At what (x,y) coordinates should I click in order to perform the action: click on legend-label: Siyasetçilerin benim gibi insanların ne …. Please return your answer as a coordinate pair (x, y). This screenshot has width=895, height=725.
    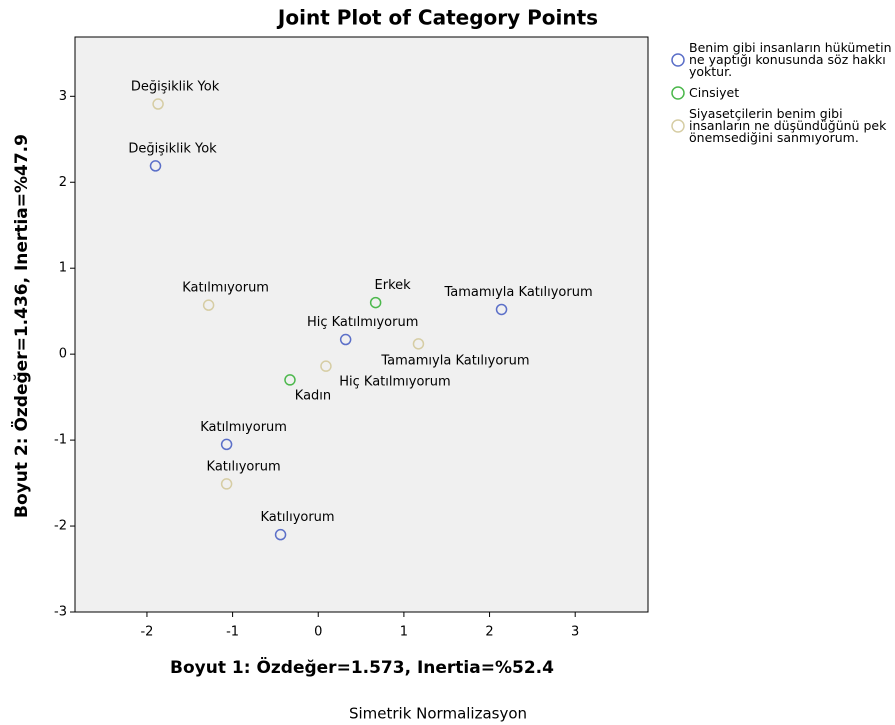
    Looking at the image, I should click on (788, 125).